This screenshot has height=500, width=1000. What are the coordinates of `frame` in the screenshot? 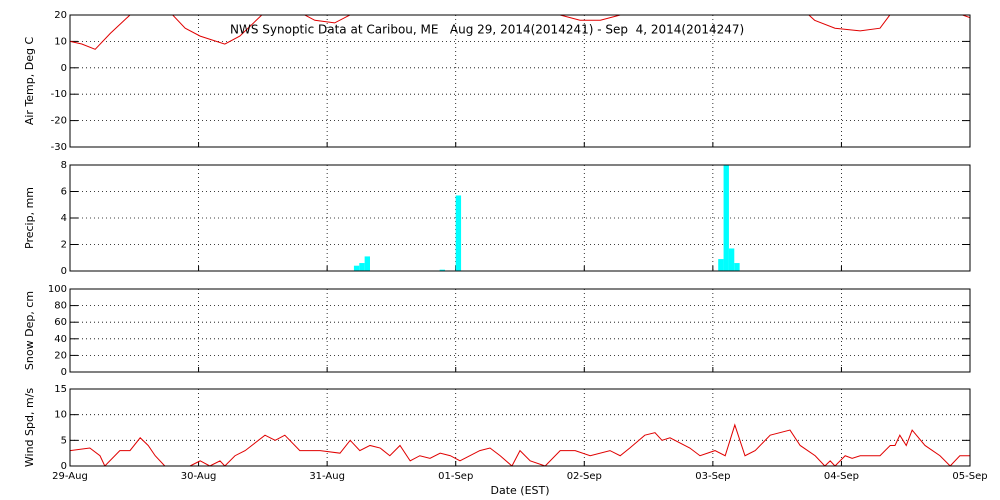 It's located at (520, 427).